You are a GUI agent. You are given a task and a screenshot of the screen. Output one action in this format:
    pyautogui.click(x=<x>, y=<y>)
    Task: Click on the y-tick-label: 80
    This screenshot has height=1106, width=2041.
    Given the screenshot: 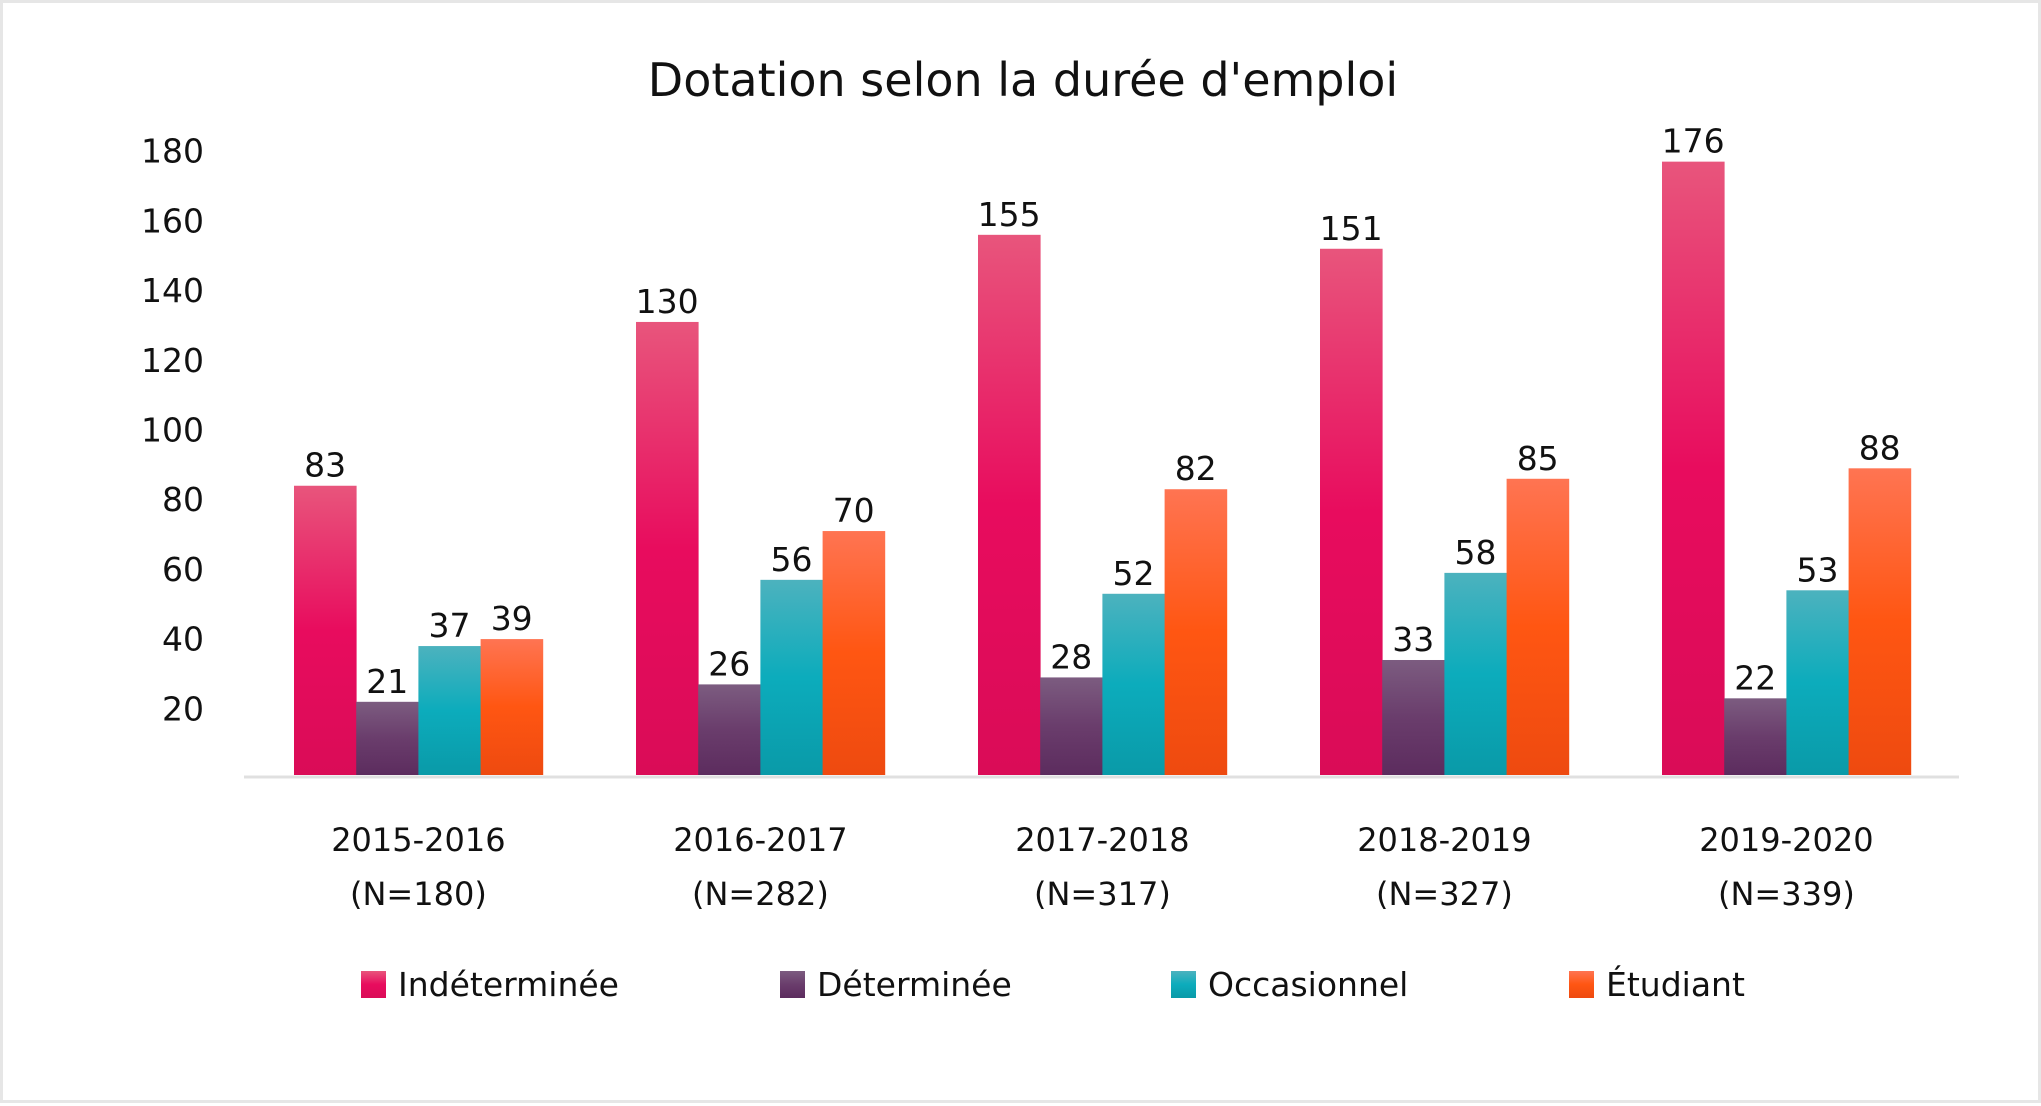 What is the action you would take?
    pyautogui.click(x=183, y=499)
    